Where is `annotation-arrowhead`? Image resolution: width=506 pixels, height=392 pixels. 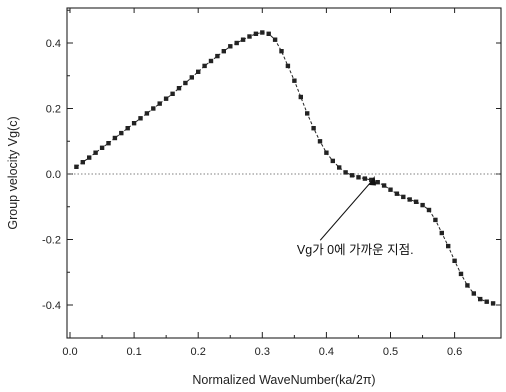
annotation-arrowhead is located at coordinates (372, 181).